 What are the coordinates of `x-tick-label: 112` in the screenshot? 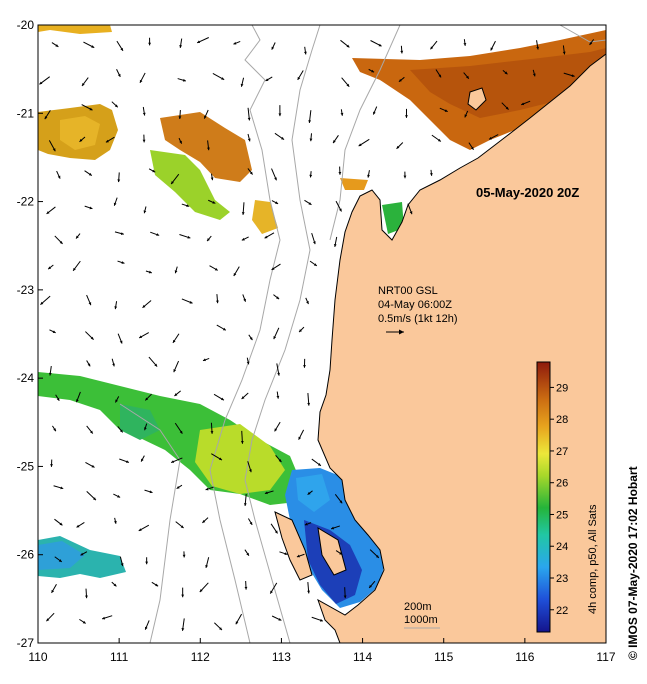 It's located at (200, 657).